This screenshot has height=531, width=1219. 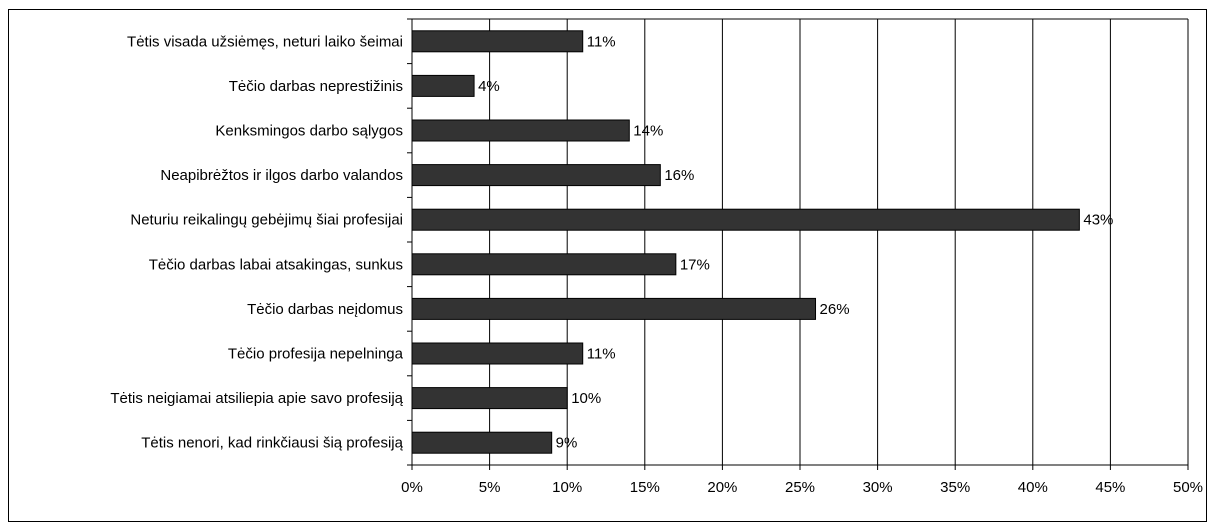 What do you see at coordinates (878, 487) in the screenshot?
I see `x-tick-label: 30%` at bounding box center [878, 487].